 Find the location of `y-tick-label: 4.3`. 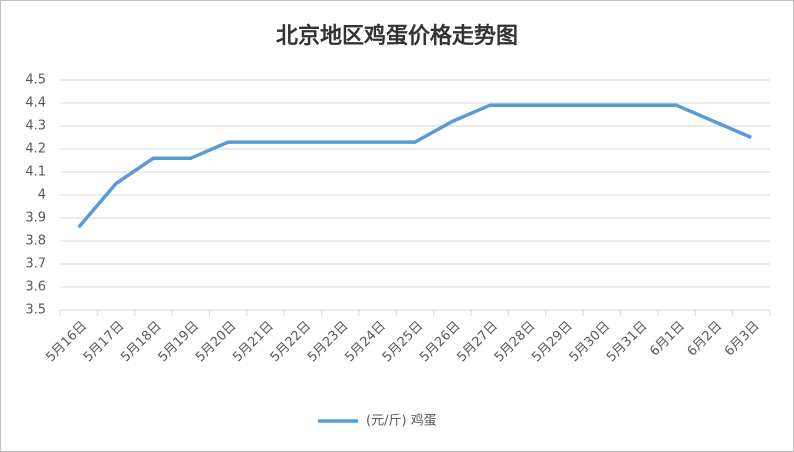

y-tick-label: 4.3 is located at coordinates (35, 126).